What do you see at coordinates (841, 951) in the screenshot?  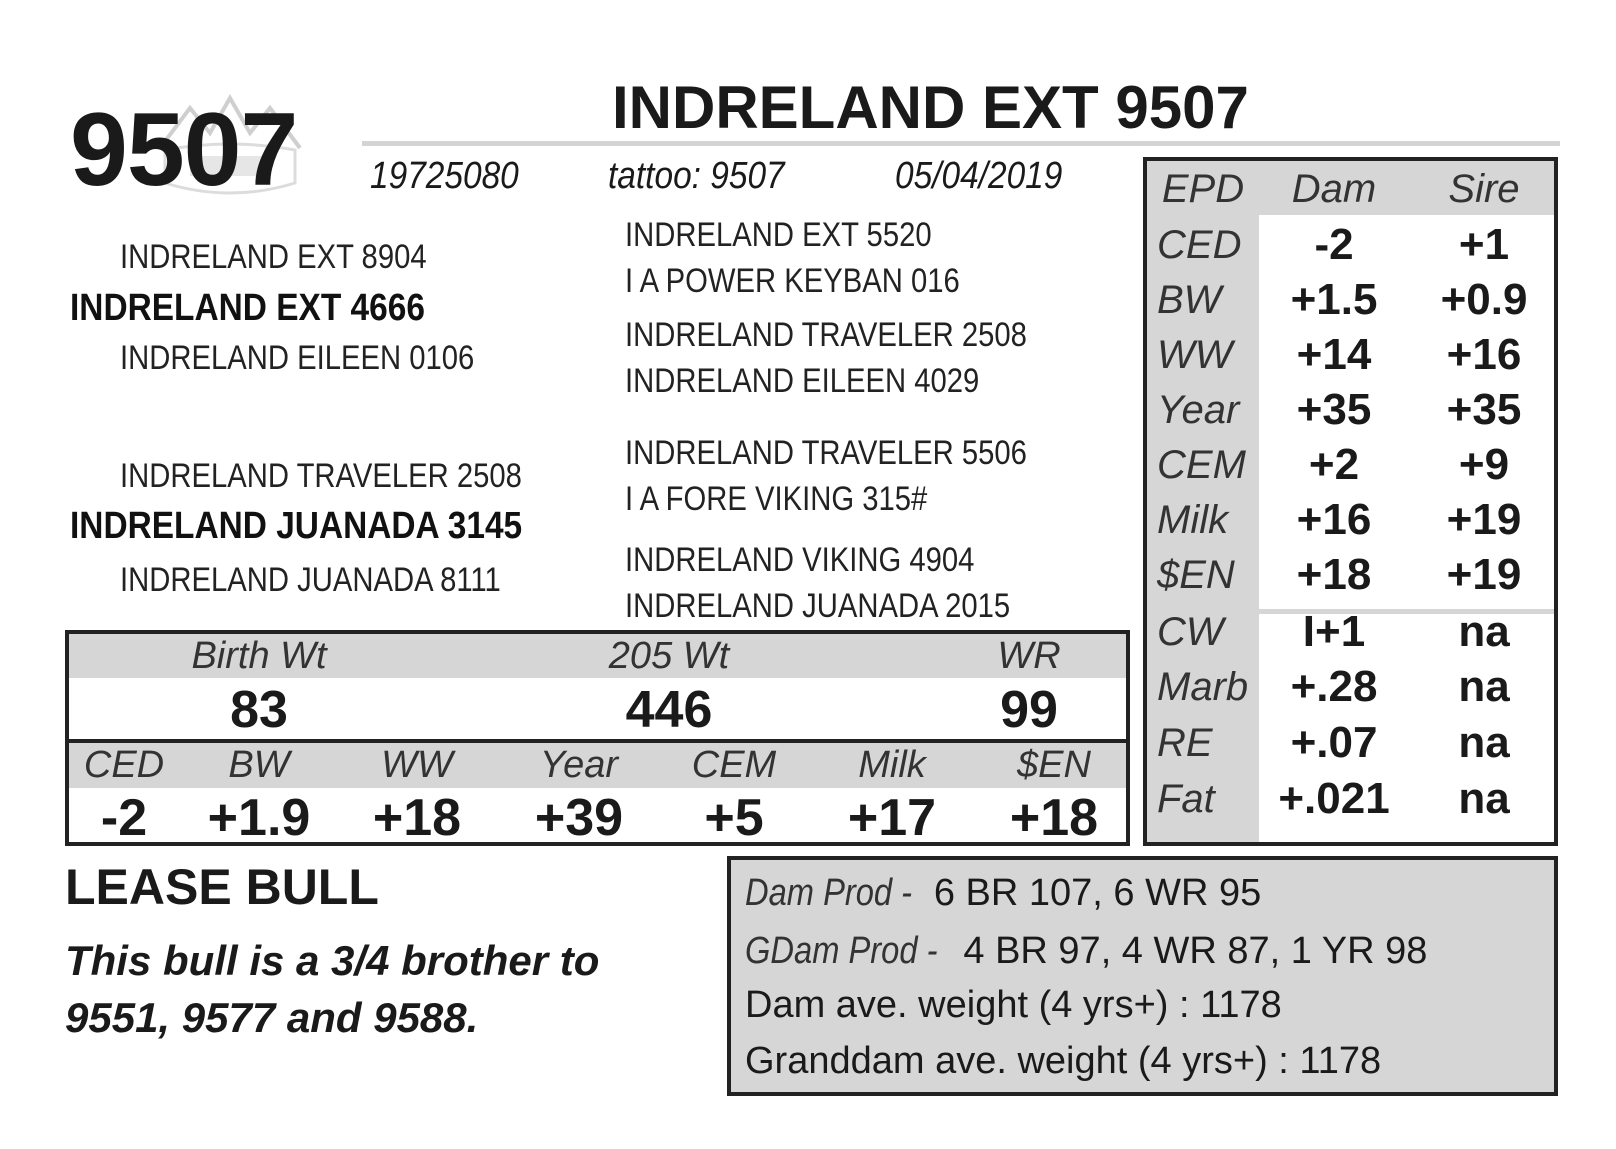 I see `gdam-prod-label: GDam Prod -` at bounding box center [841, 951].